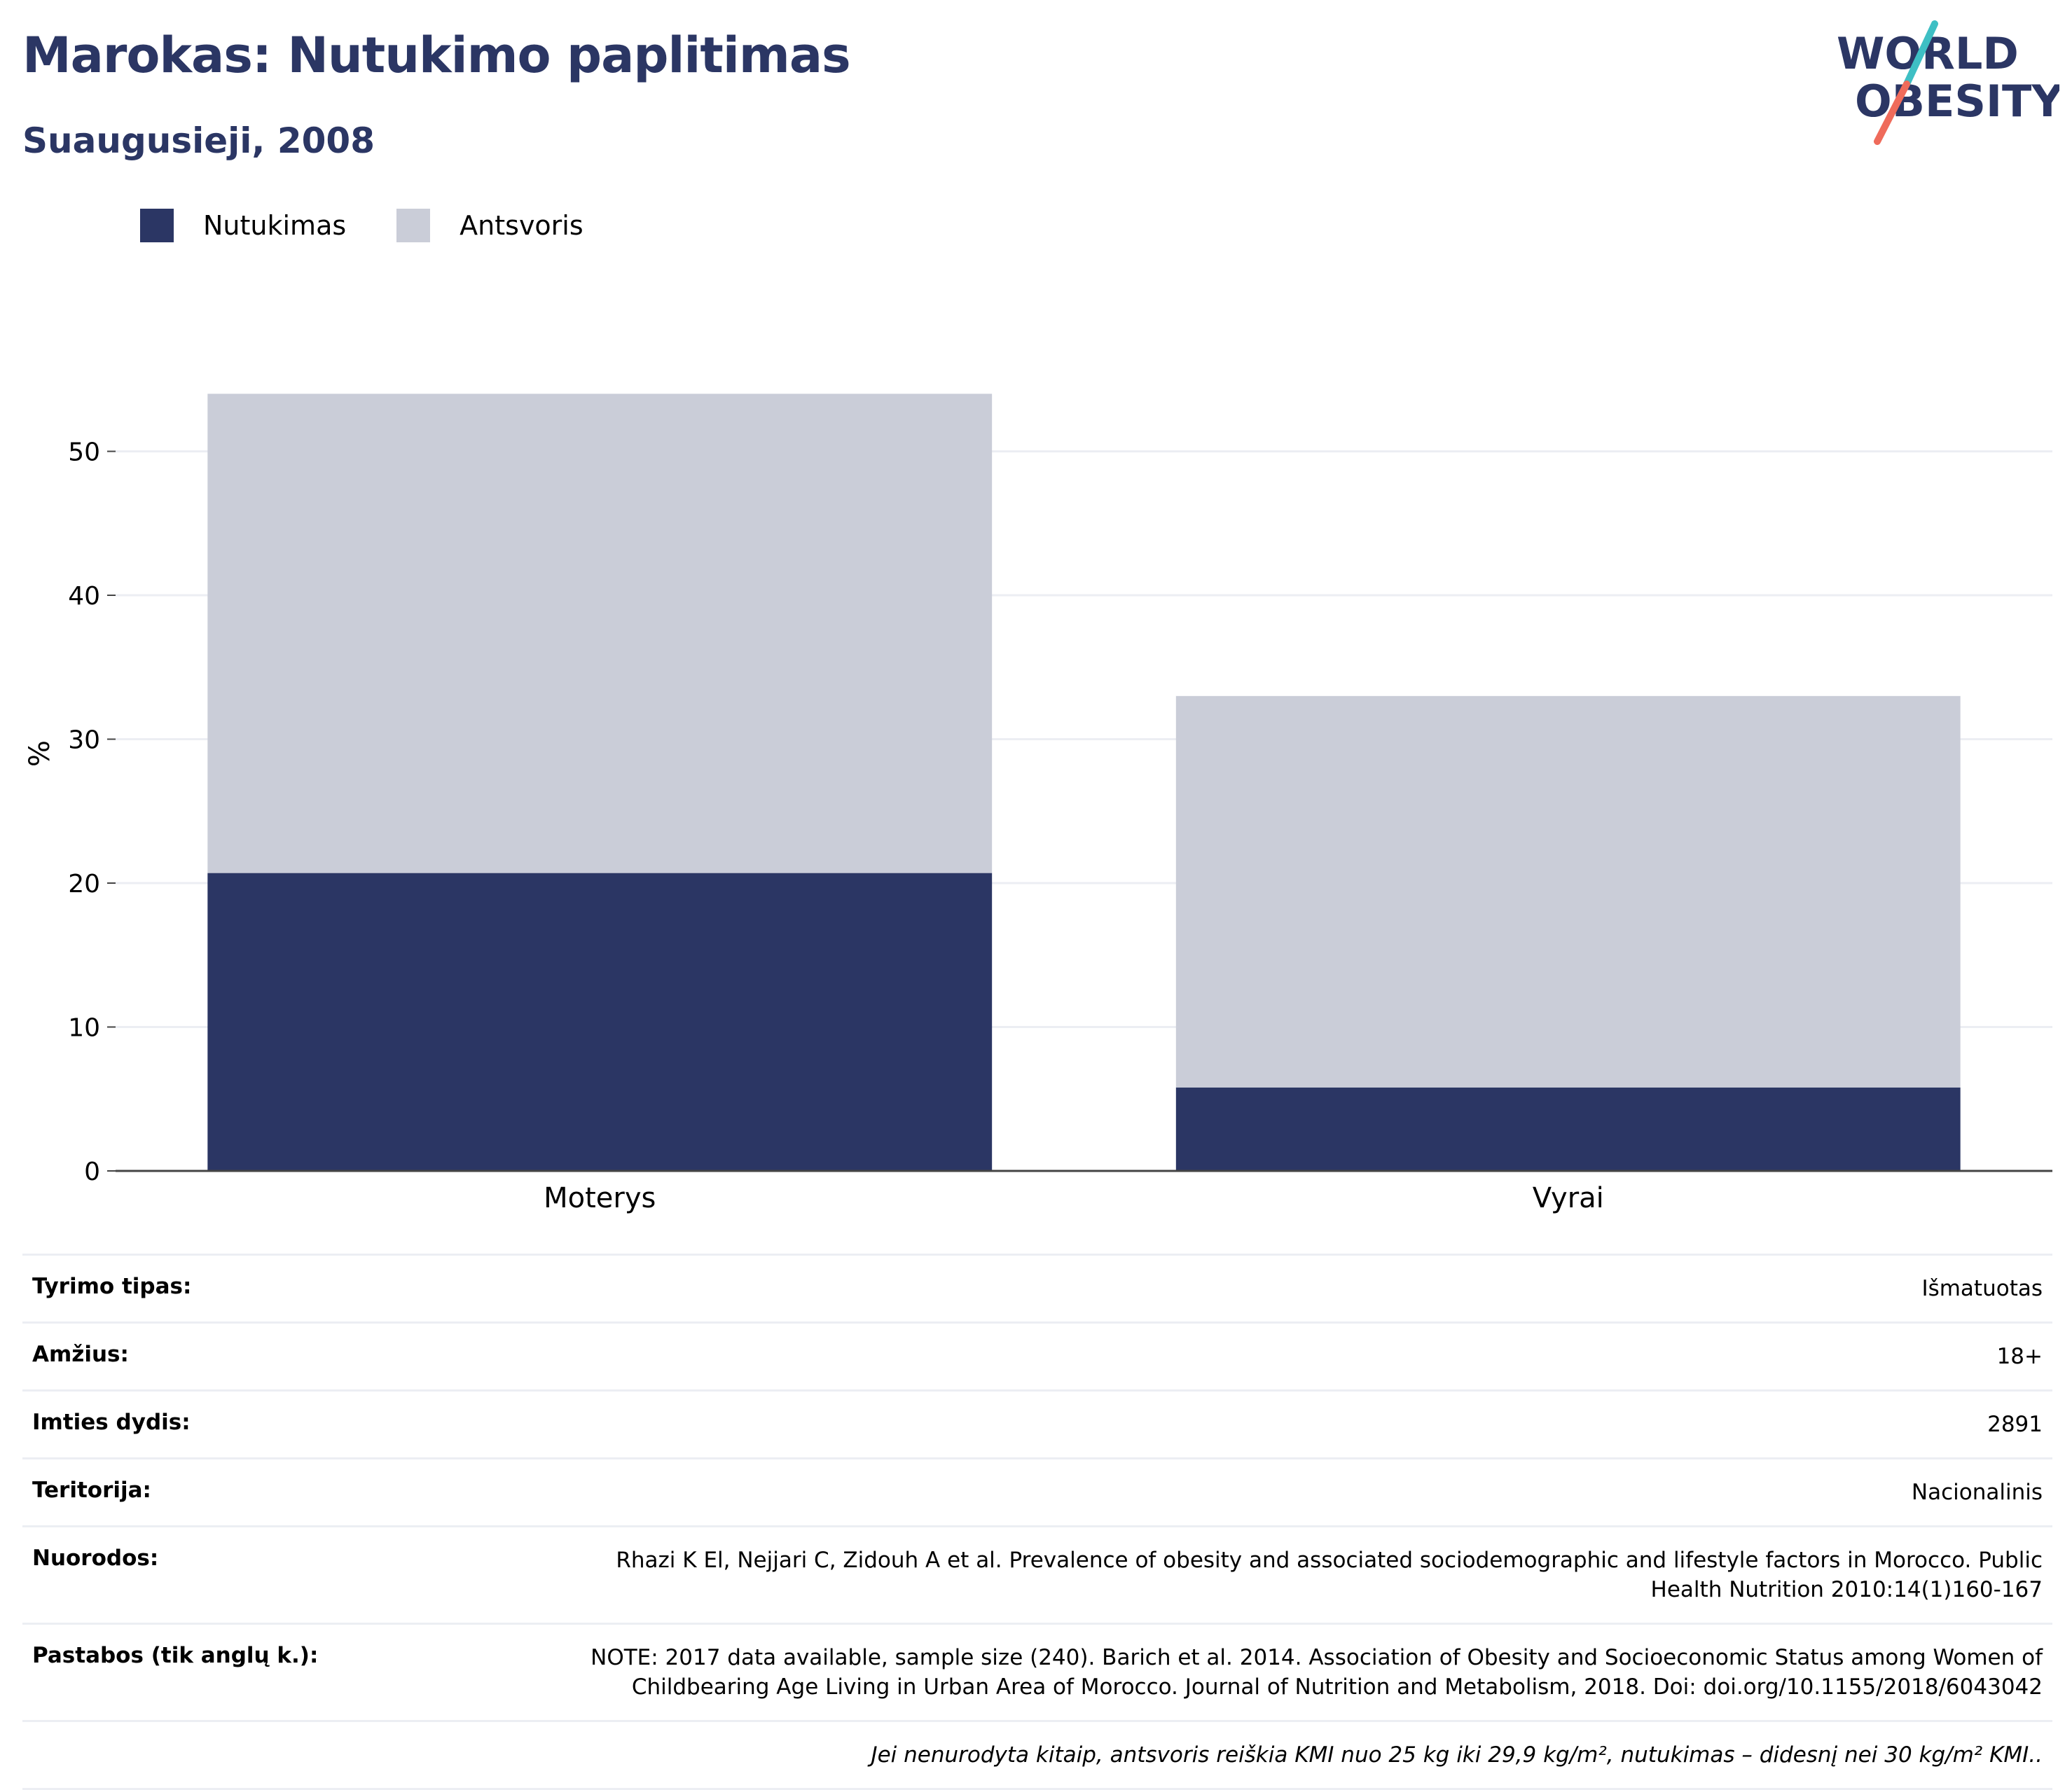  What do you see at coordinates (1037, 1491) in the screenshot?
I see `info-row: Teritorija: Nacionalinis` at bounding box center [1037, 1491].